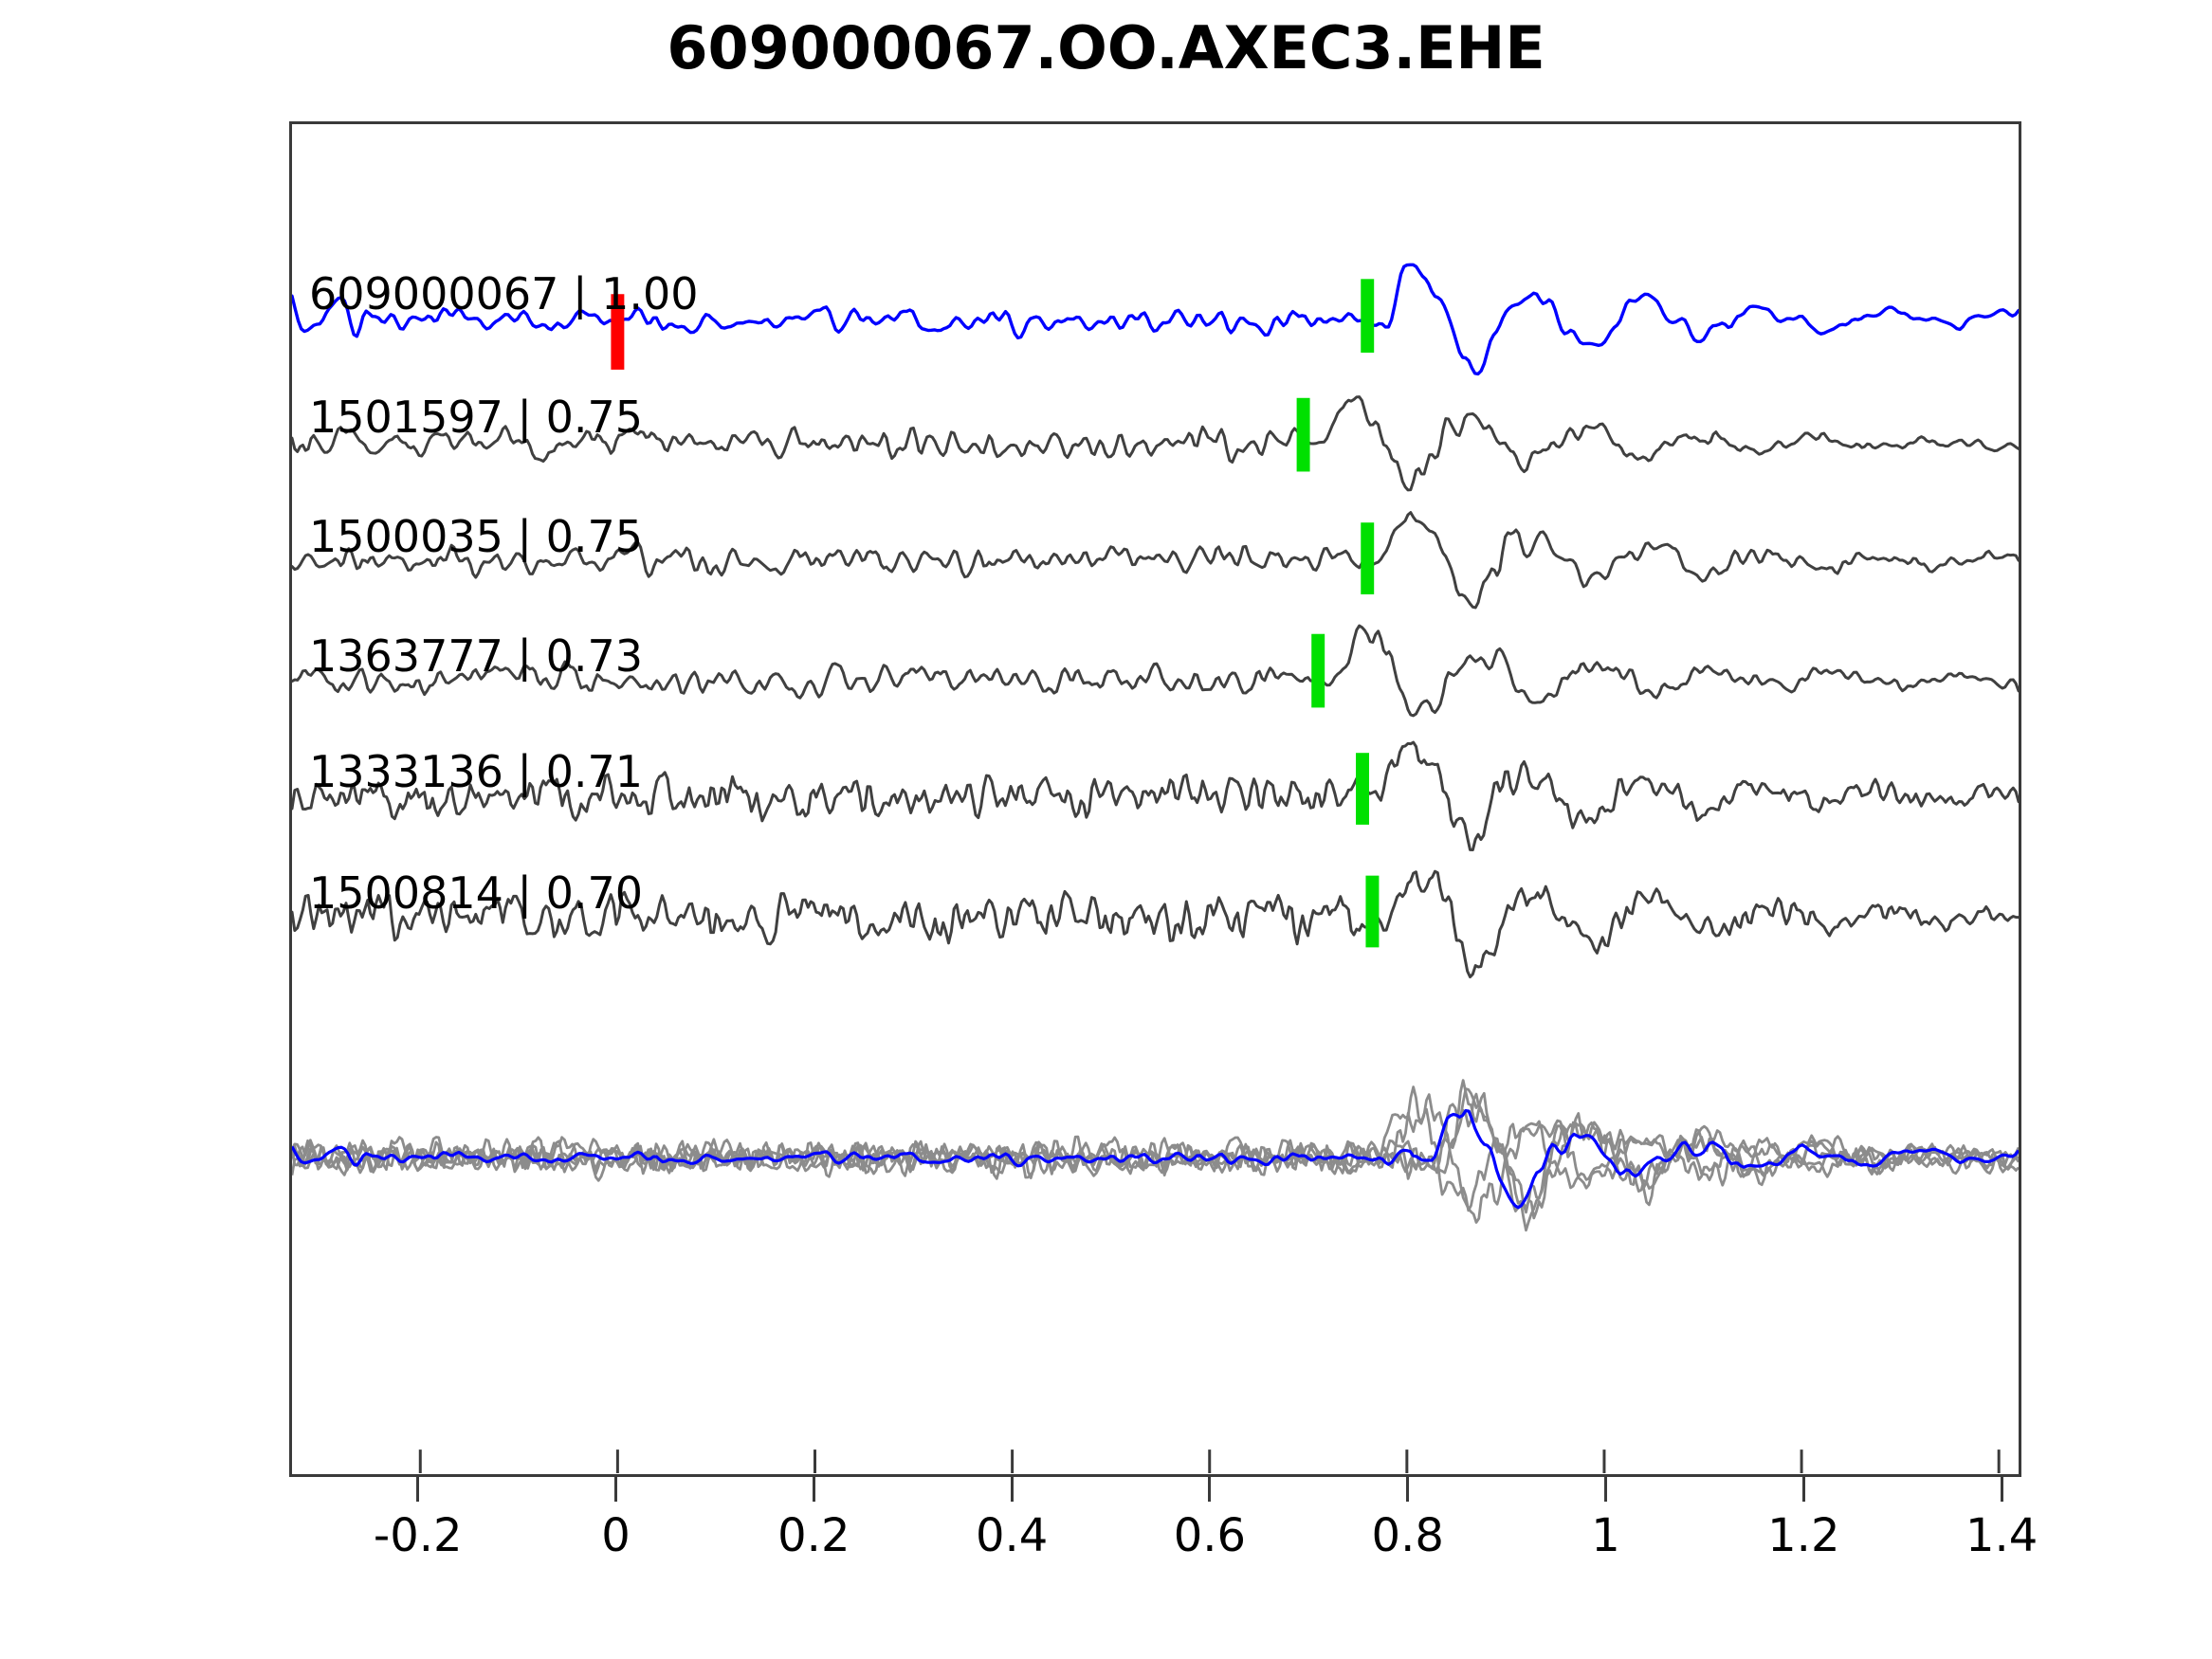 The width and height of the screenshot is (2212, 1659). I want to click on trace-label-1501597: 1501597 | 0.75, so click(476, 417).